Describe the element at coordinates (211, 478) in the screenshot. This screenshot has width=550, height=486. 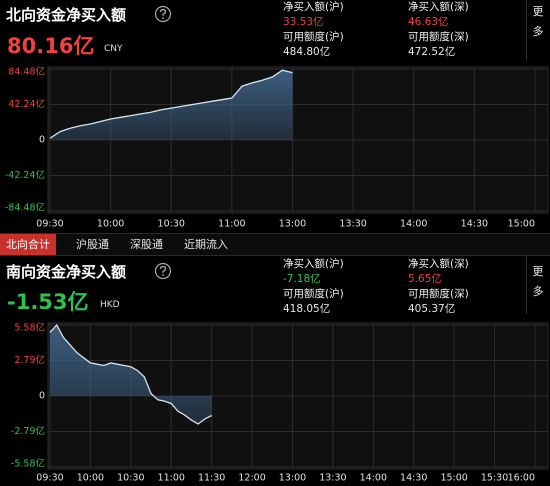
I see `x-tick-label: 11:30` at that location.